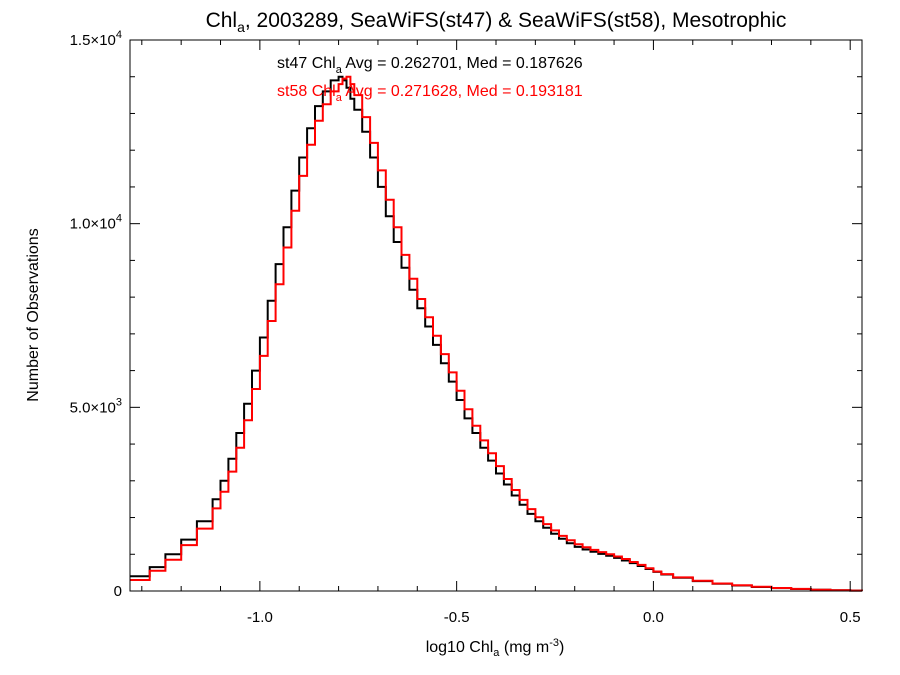 The image size is (900, 675). What do you see at coordinates (93, 224) in the screenshot?
I see `y-tick-mantissa: 1.0×10` at bounding box center [93, 224].